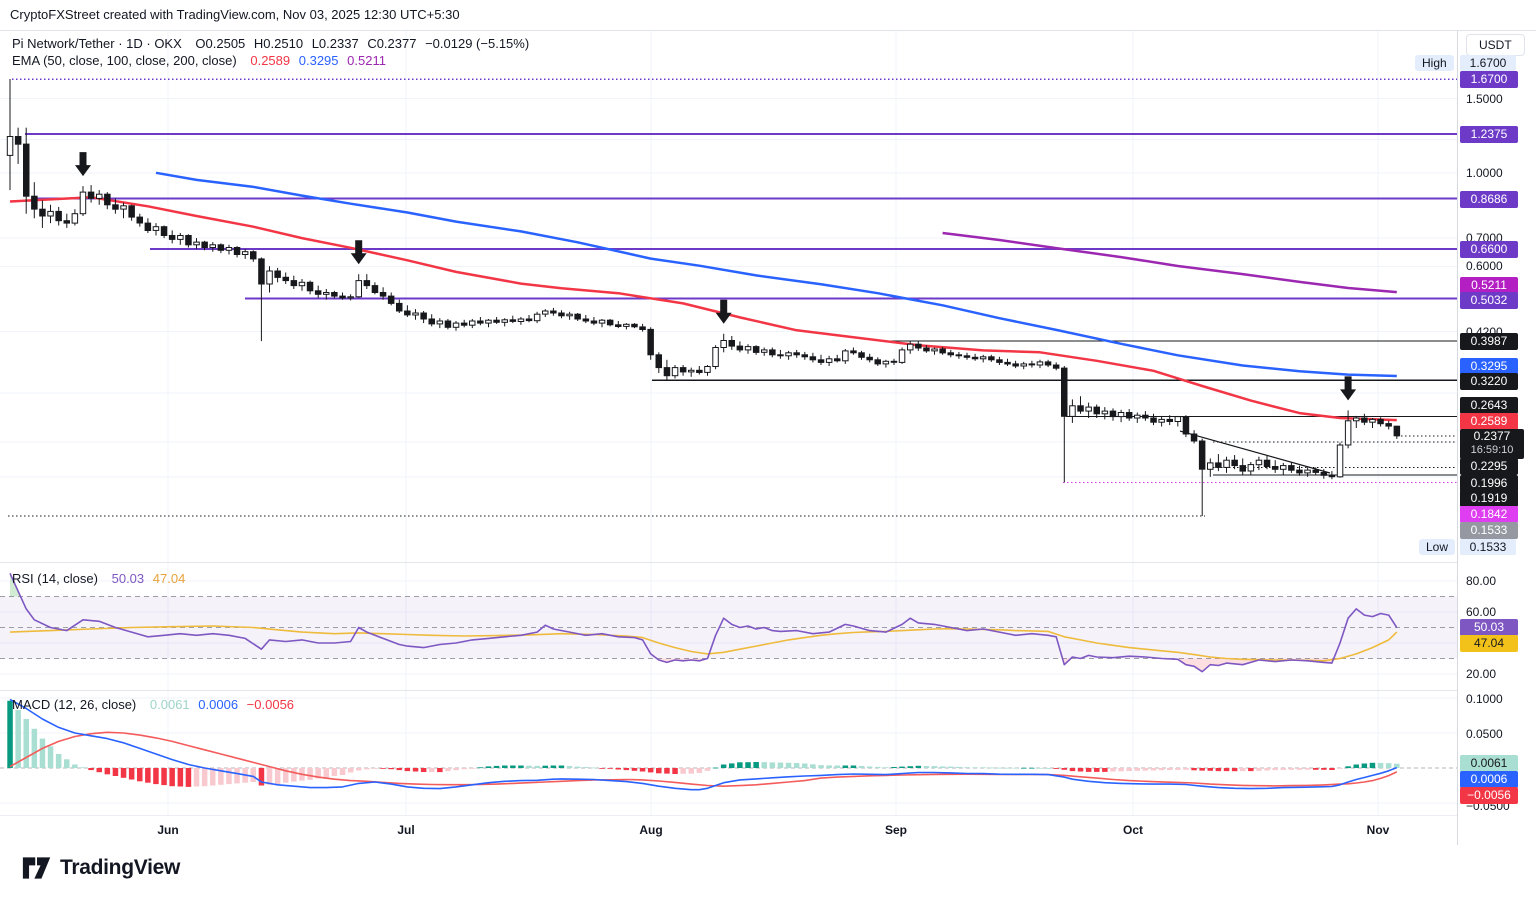 The image size is (1536, 897). I want to click on time-axis-label: Jul, so click(406, 830).